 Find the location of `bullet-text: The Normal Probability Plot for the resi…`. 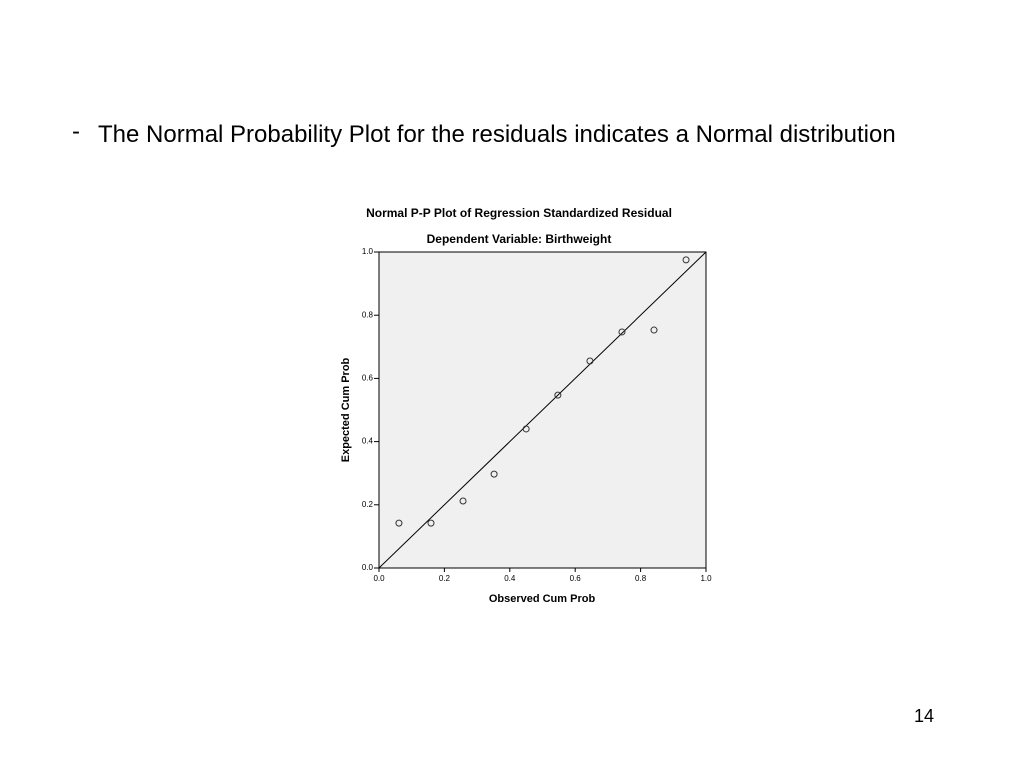

bullet-text: The Normal Probability Plot for the resi… is located at coordinates (497, 134).